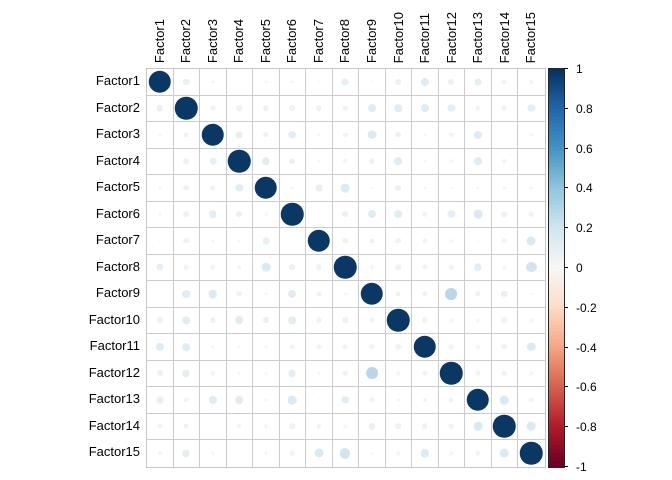 The width and height of the screenshot is (672, 480). Describe the element at coordinates (452, 135) in the screenshot. I see `matrix-cell-factor3-factor12` at that location.